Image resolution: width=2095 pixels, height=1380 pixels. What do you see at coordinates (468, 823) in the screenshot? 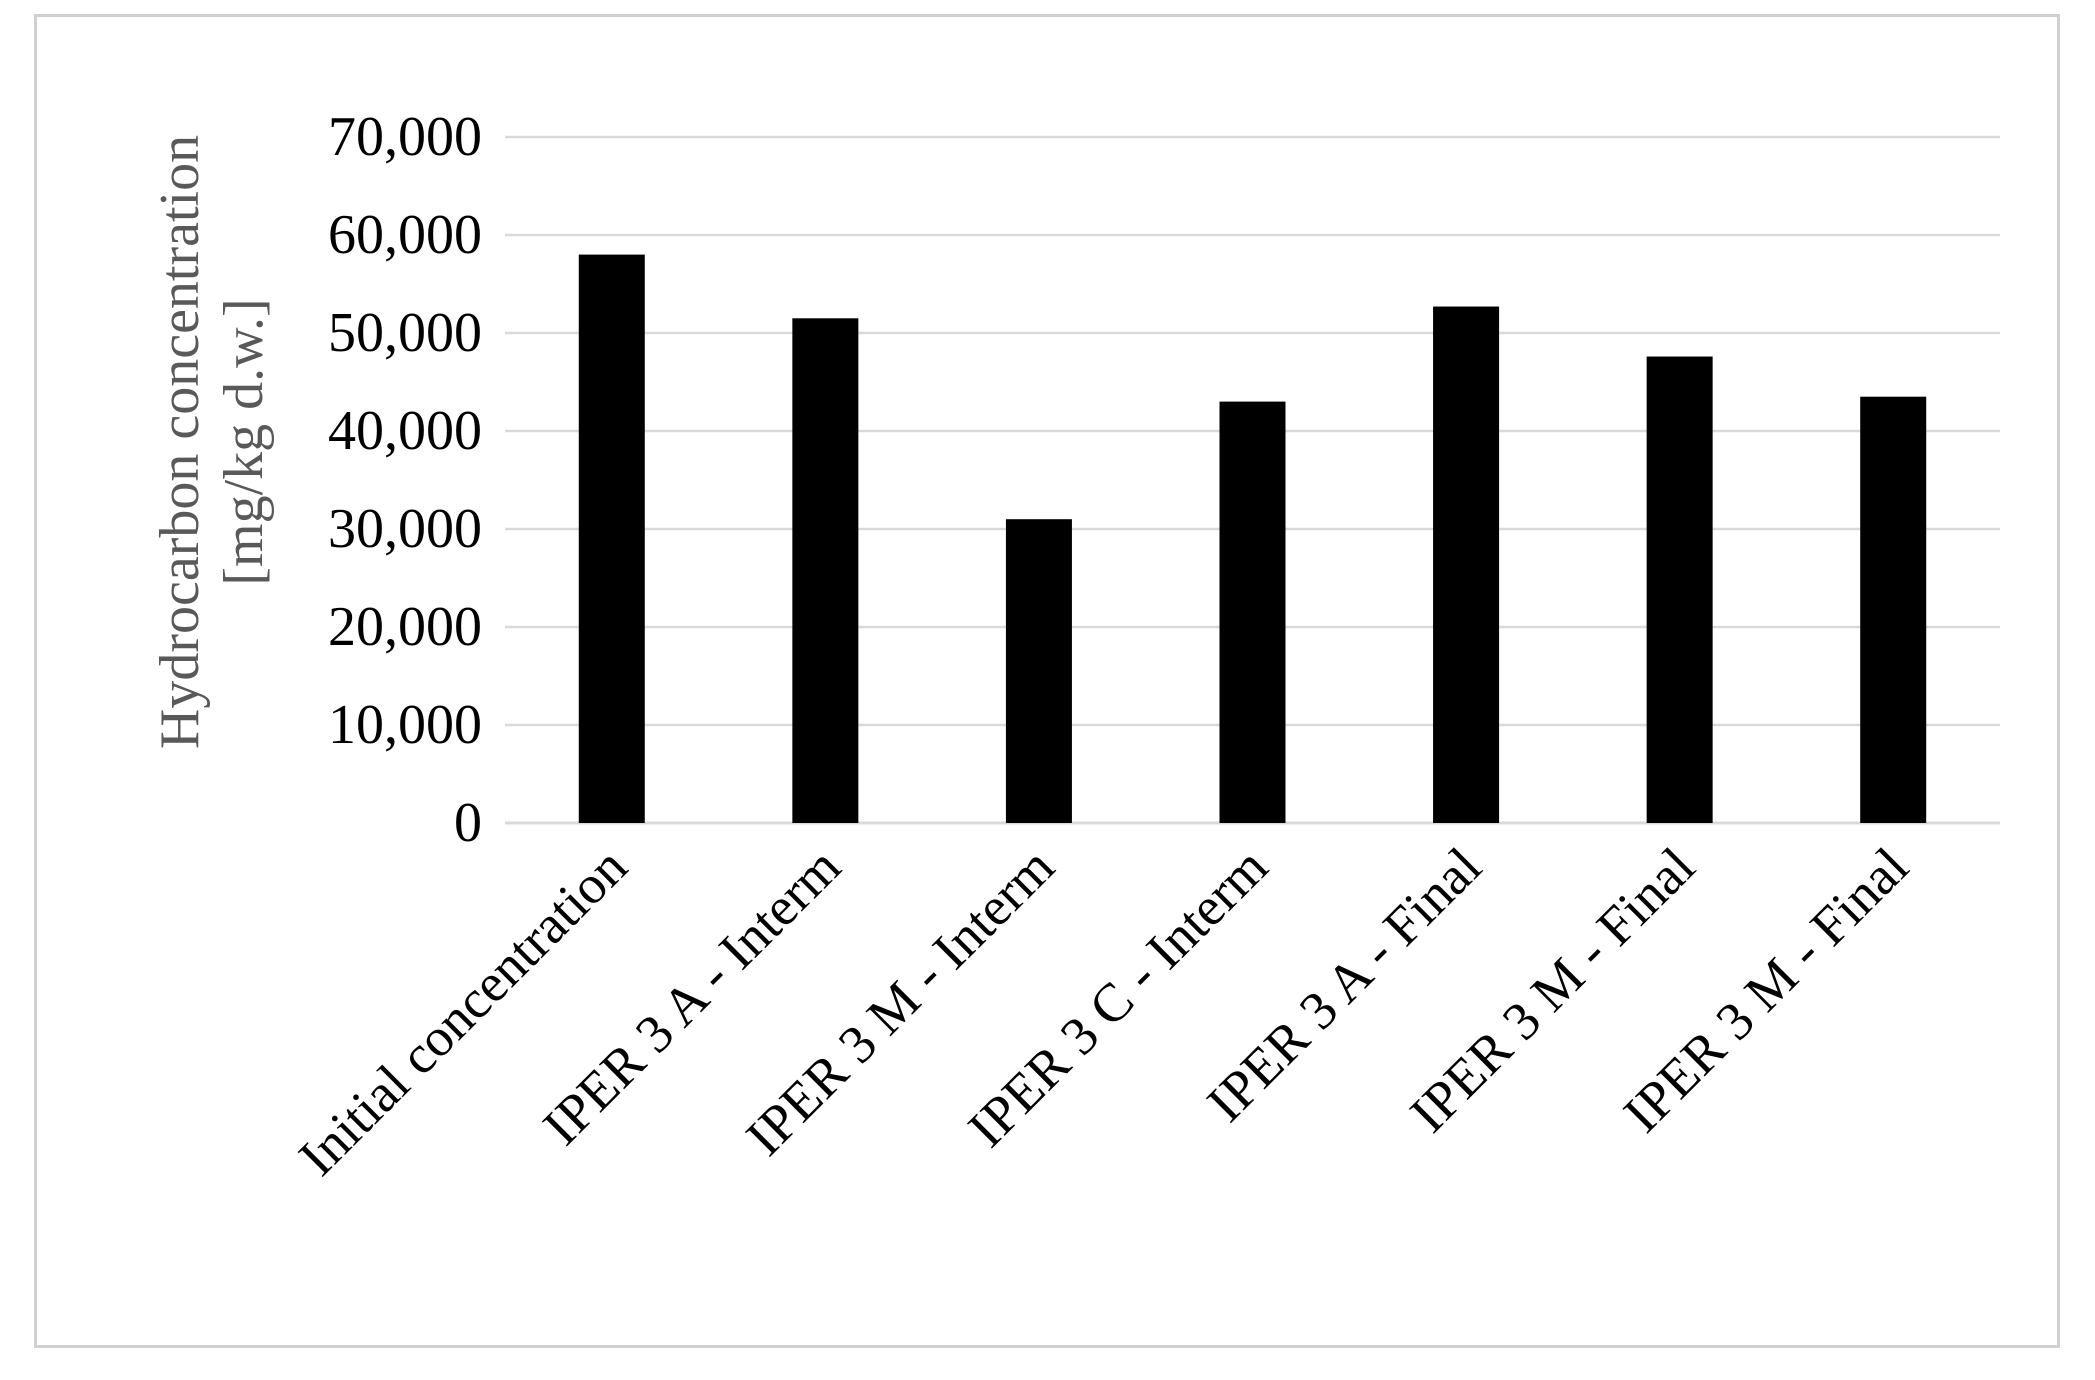
I see `y-tick-label: 0` at bounding box center [468, 823].